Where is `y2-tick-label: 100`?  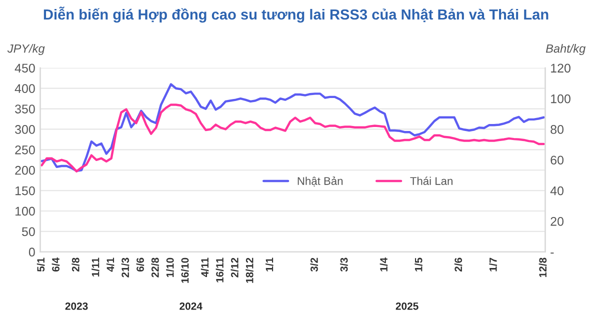
y2-tick-label: 100 is located at coordinates (560, 99).